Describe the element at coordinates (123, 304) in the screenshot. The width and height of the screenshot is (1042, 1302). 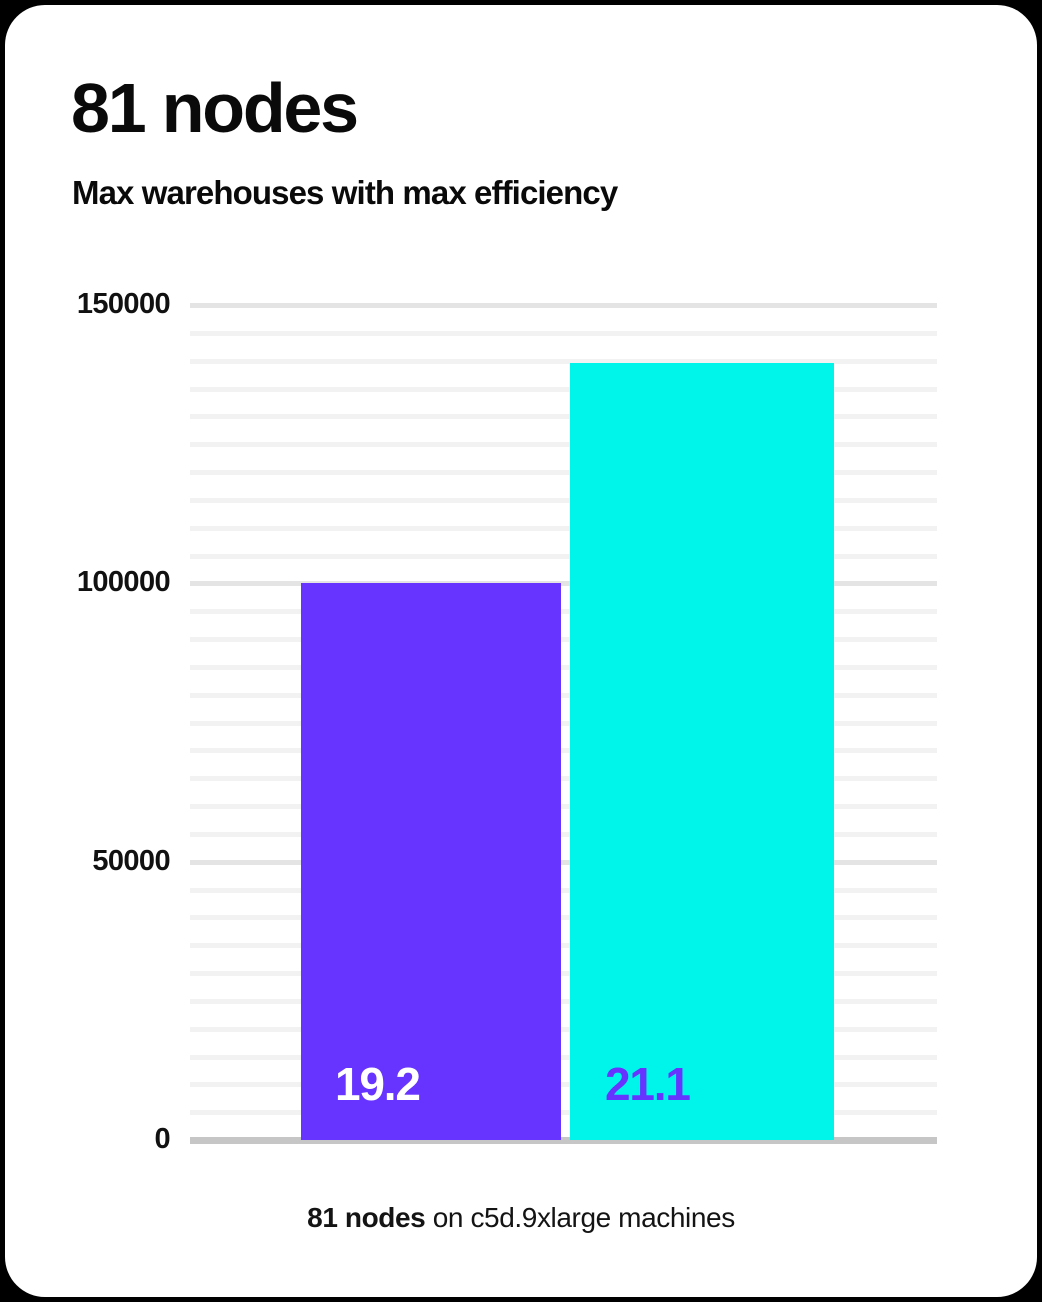
I see `y-axis-tick-label: 150000` at that location.